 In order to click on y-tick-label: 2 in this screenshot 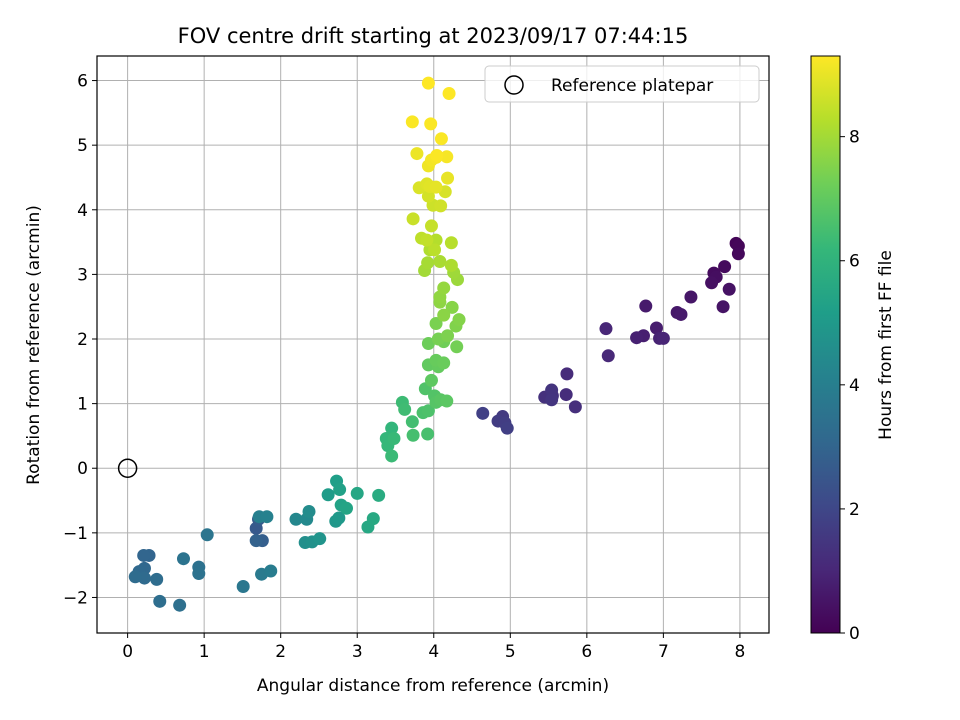, I will do `click(82, 340)`.